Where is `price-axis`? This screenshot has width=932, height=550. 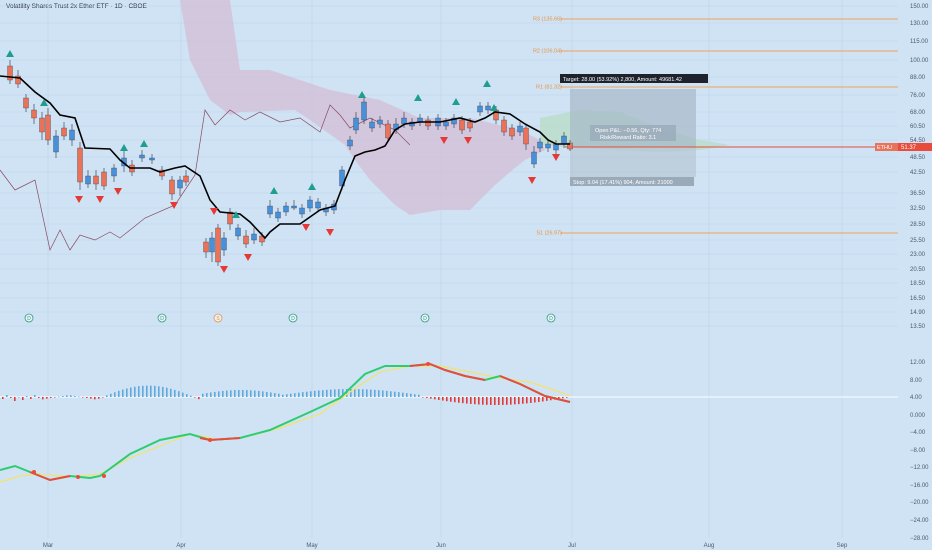
price-axis is located at coordinates (915, 269).